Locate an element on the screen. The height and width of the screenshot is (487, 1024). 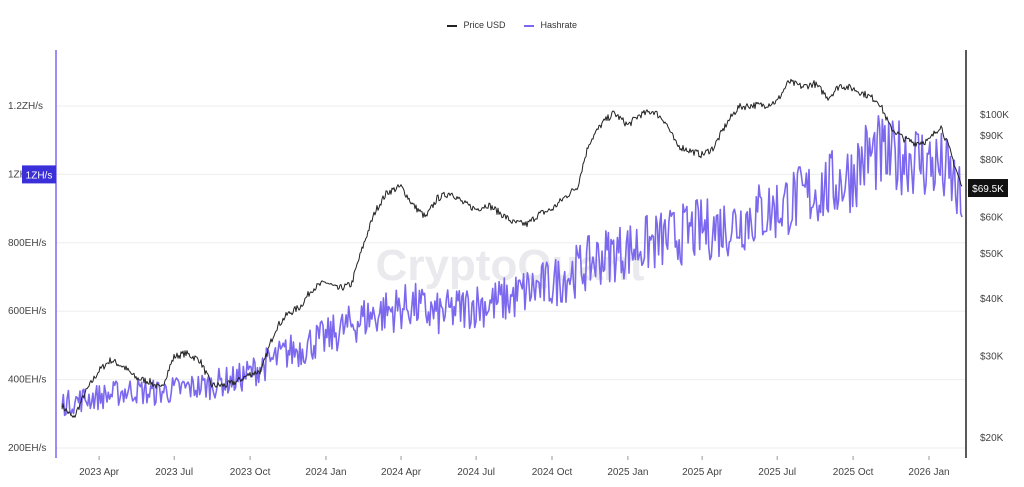
legend-label-price: Price USD is located at coordinates (484, 25).